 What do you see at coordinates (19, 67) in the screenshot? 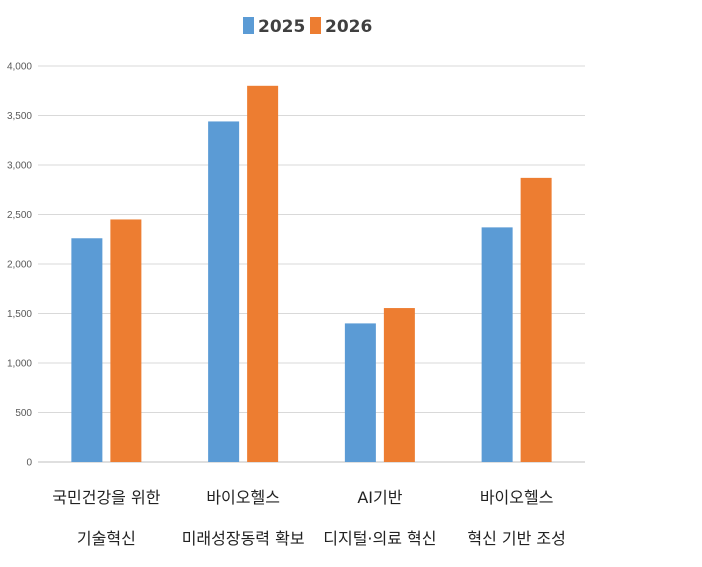
I see `y-tick-label: 4,000` at bounding box center [19, 67].